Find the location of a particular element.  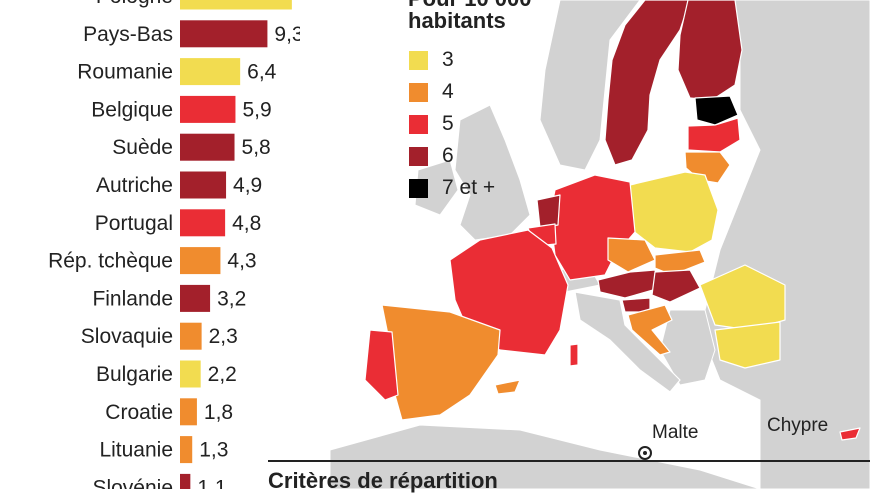

map-malta-marker is located at coordinates (645, 453).